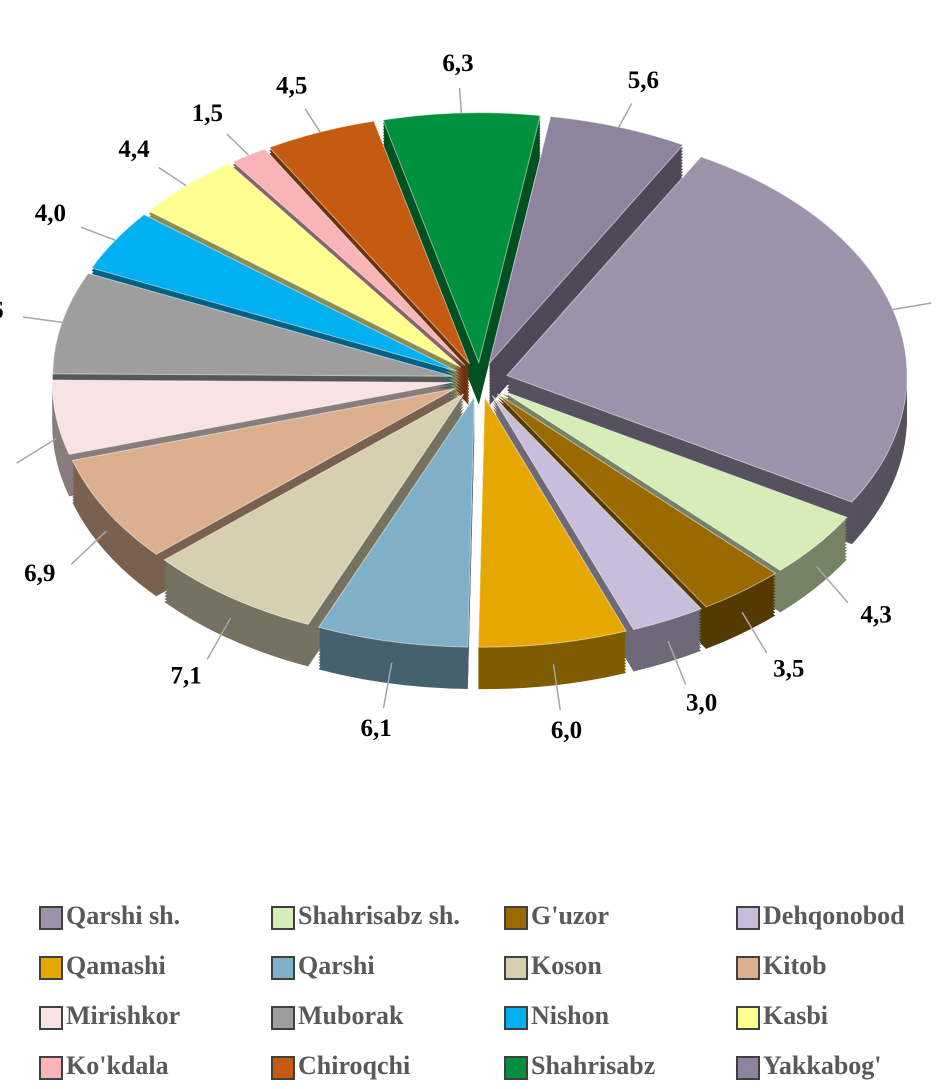 The image size is (936, 1089). Describe the element at coordinates (291, 86) in the screenshot. I see `data-label: 4,5` at that location.